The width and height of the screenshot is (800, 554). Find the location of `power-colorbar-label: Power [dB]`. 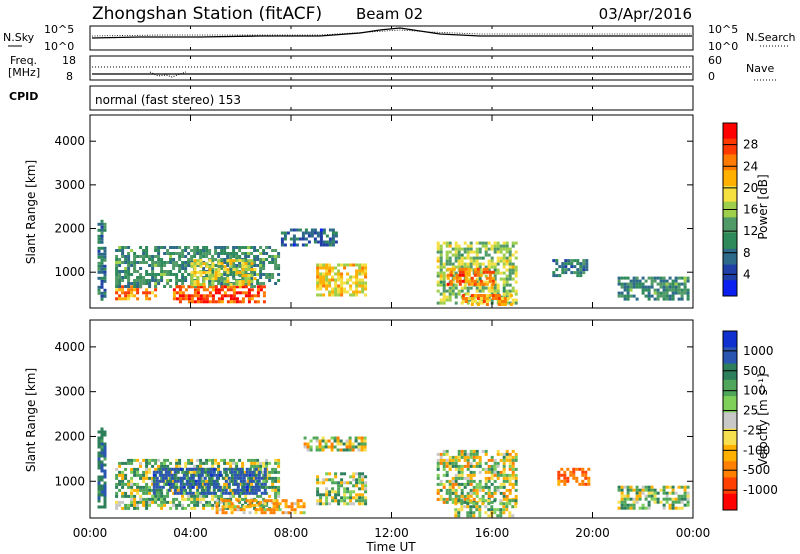

power-colorbar-label: Power [dB] is located at coordinates (763, 206).